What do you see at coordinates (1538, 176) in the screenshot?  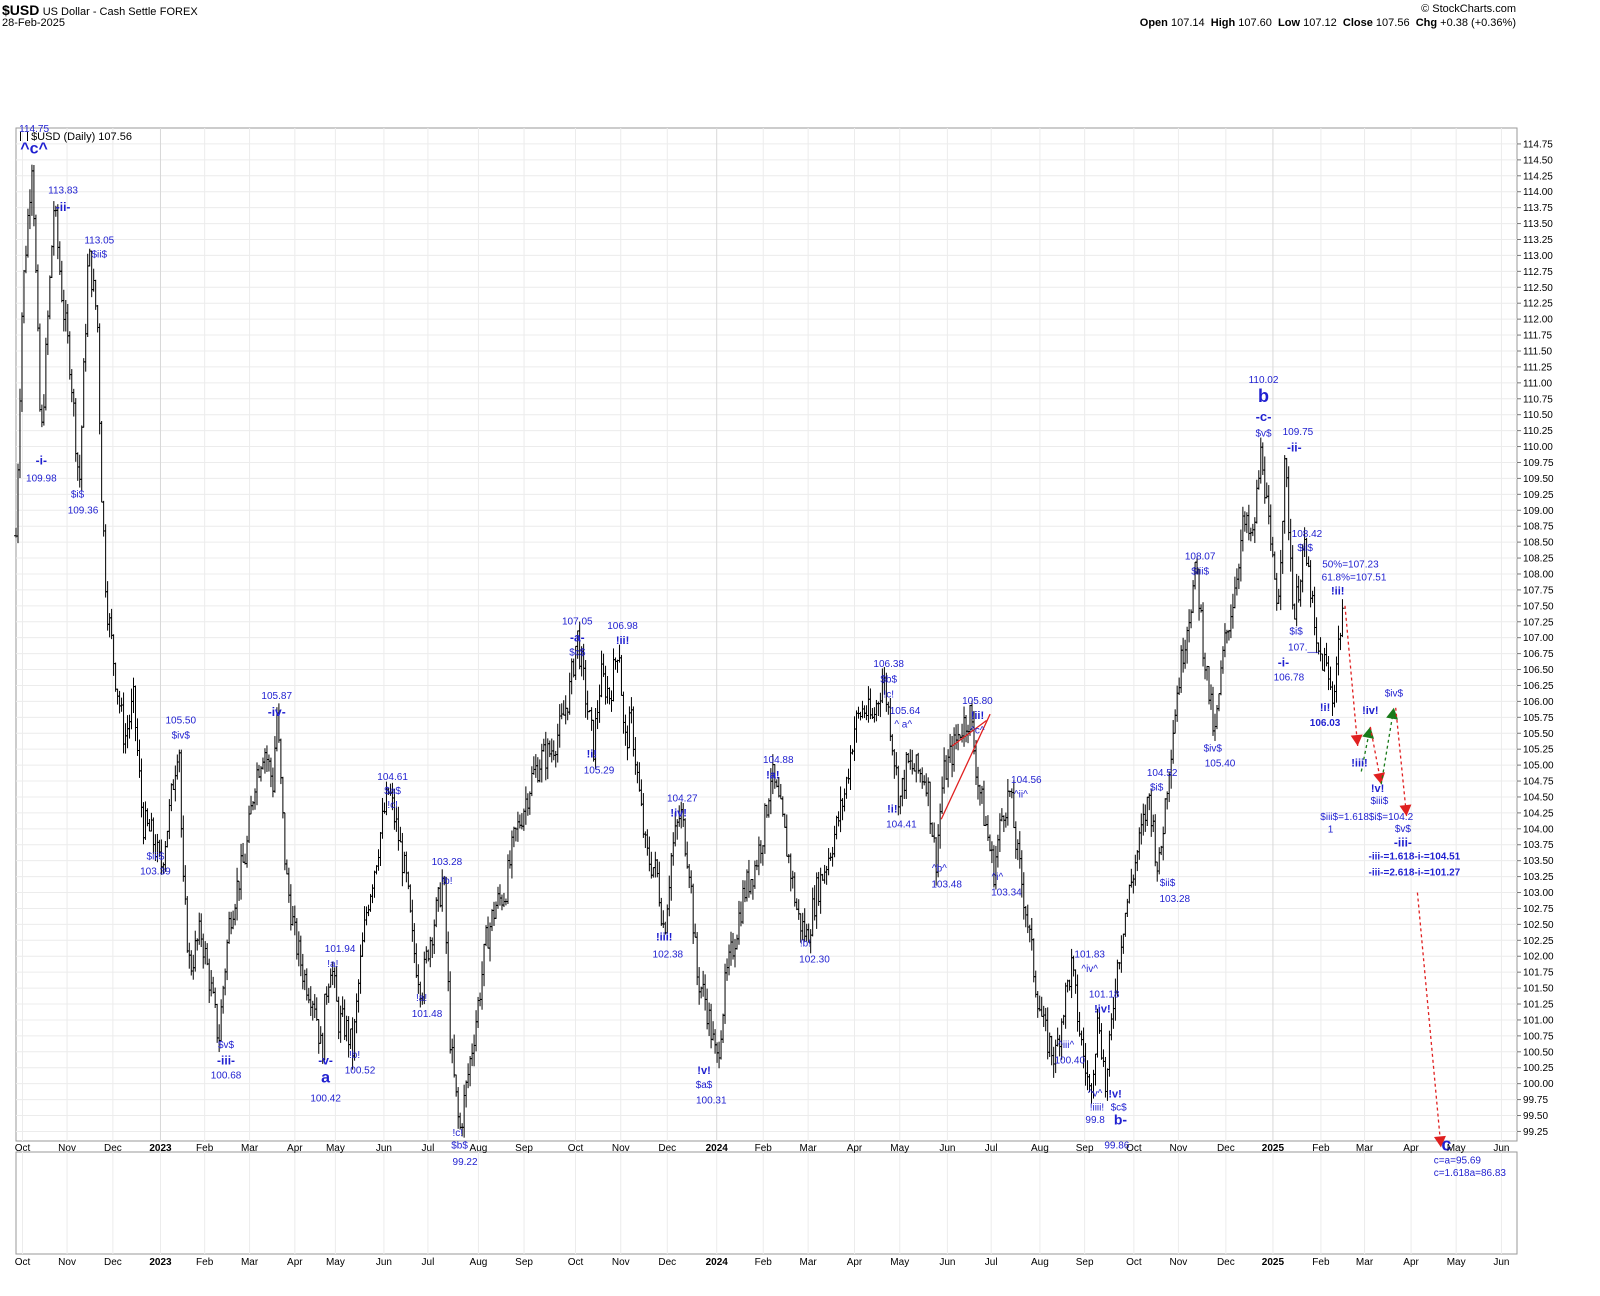 I see `y-tick-label: 114.25` at bounding box center [1538, 176].